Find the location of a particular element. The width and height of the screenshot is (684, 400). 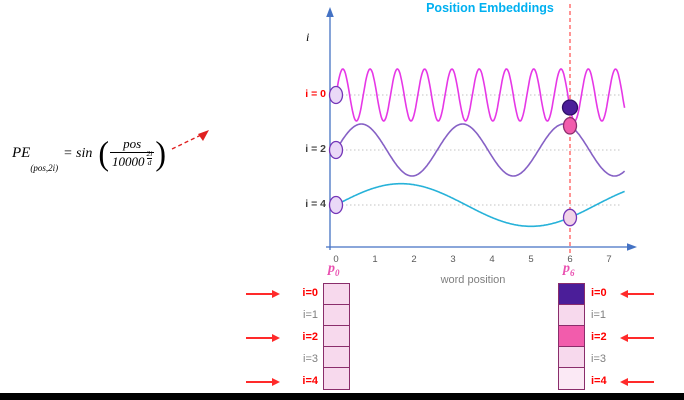

curve-i0 is located at coordinates (480, 95).